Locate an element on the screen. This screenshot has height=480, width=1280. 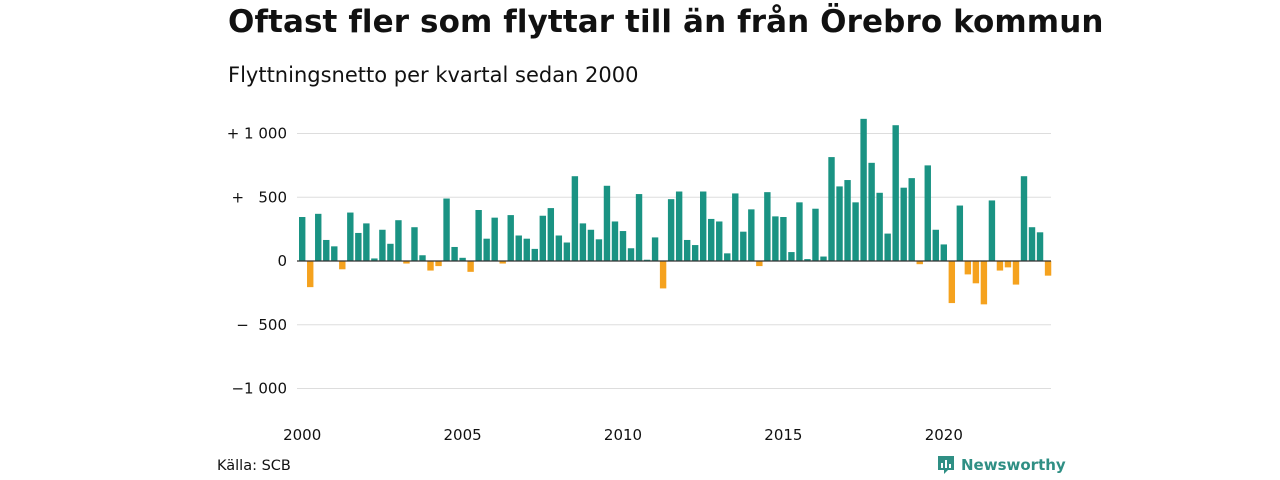
y-tick-label: + 1 000 is located at coordinates (257, 134).